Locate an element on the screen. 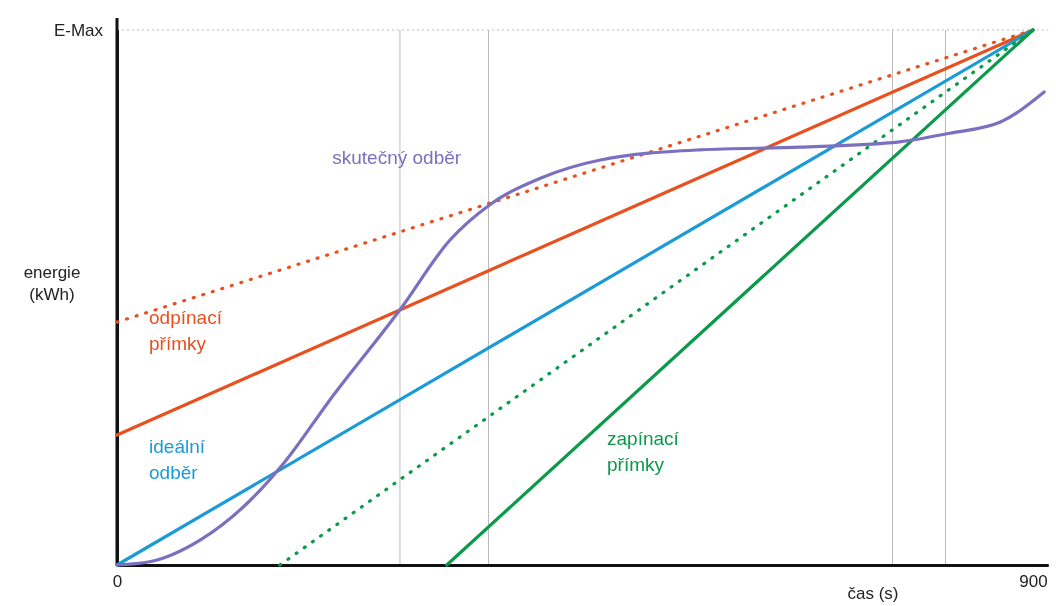 The image size is (1056, 606). text: E-Max is located at coordinates (78, 30).